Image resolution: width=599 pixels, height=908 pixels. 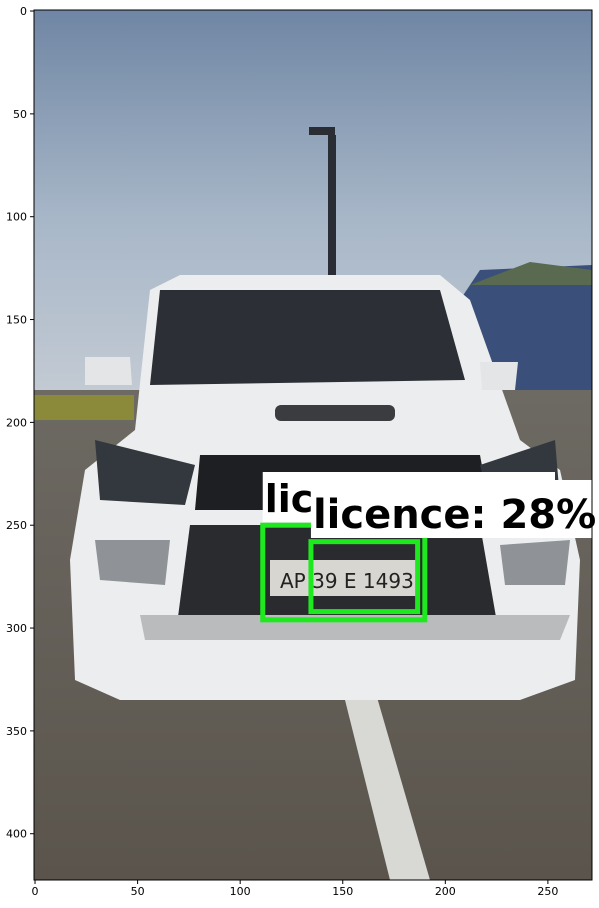 I want to click on y-tick-label: 150, so click(x=16, y=320).